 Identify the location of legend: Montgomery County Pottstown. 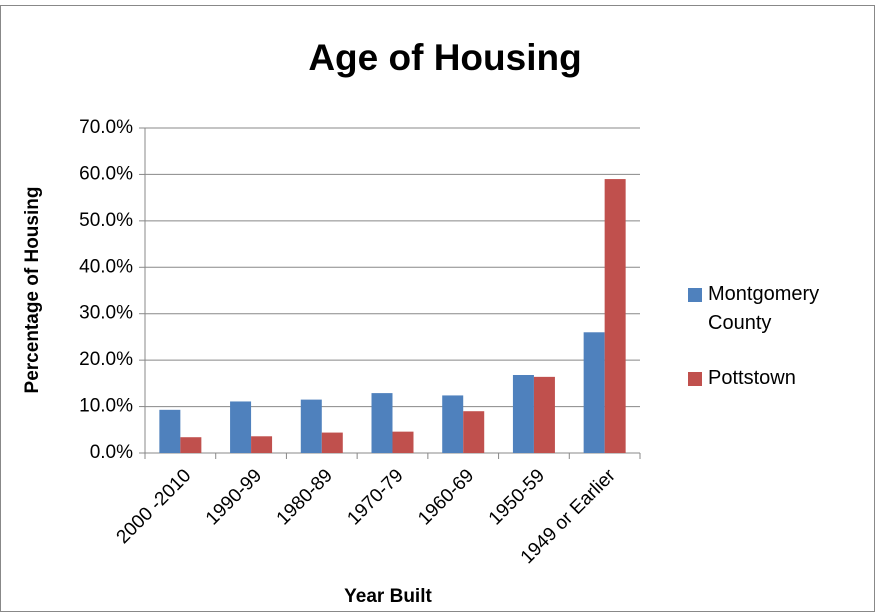
(763, 349).